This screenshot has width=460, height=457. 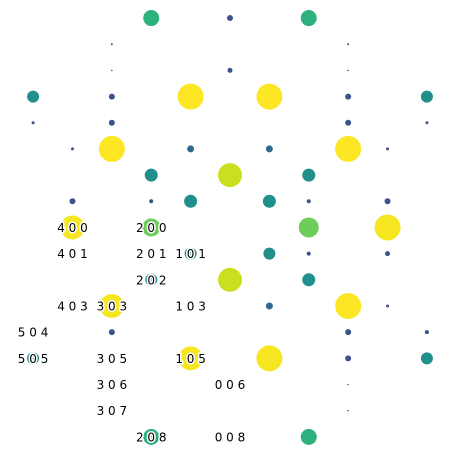 I want to click on annotation: 2 0 0, so click(x=151, y=228).